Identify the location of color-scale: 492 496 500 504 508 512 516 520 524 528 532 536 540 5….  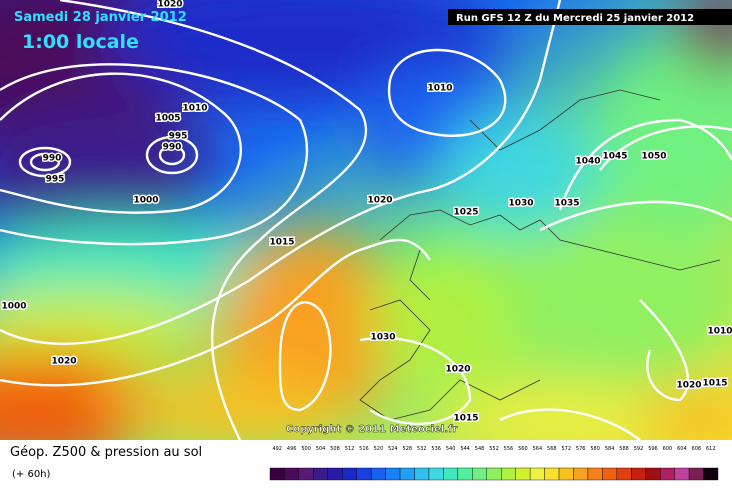
(494, 463).